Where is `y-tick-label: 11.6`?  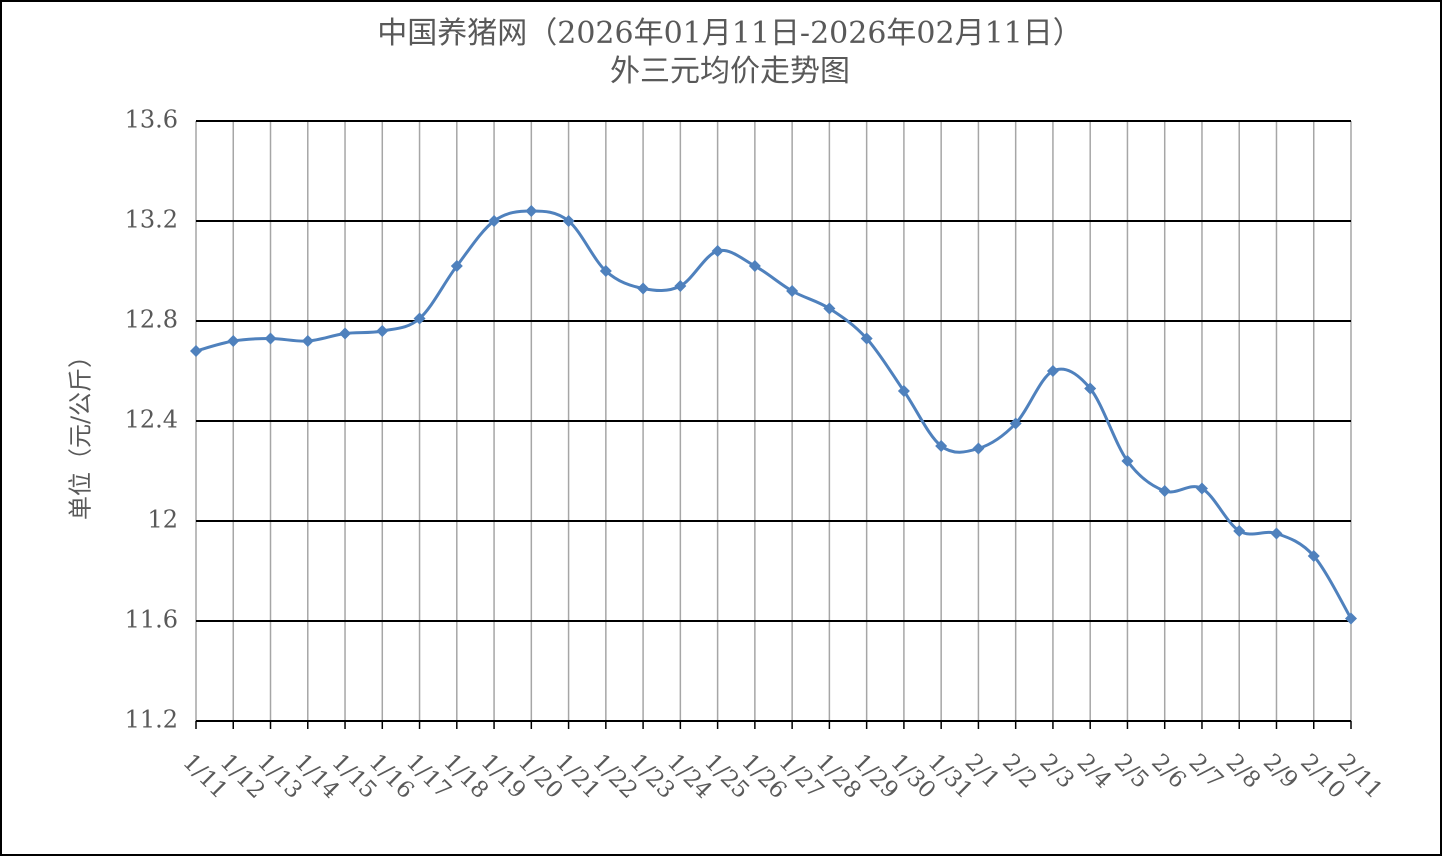
y-tick-label: 11.6 is located at coordinates (151, 620).